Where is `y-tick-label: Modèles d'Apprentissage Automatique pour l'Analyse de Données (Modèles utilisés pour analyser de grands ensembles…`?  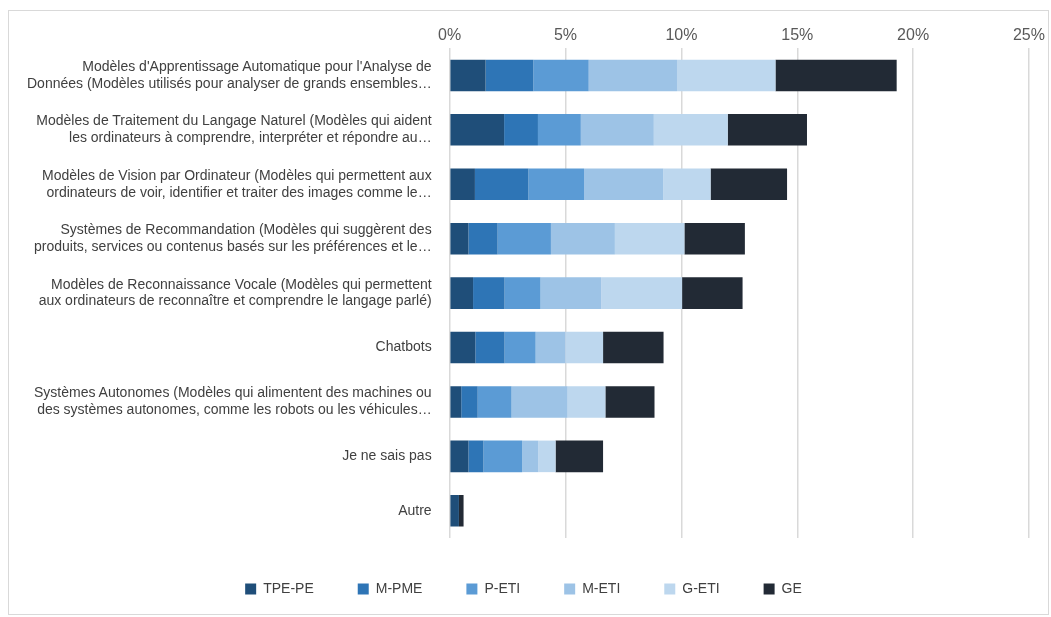
y-tick-label: Modèles d'Apprentissage Automatique pour l'Analyse de Données (Modèles utilisés pour analyser de grands ensembles… is located at coordinates (229, 74).